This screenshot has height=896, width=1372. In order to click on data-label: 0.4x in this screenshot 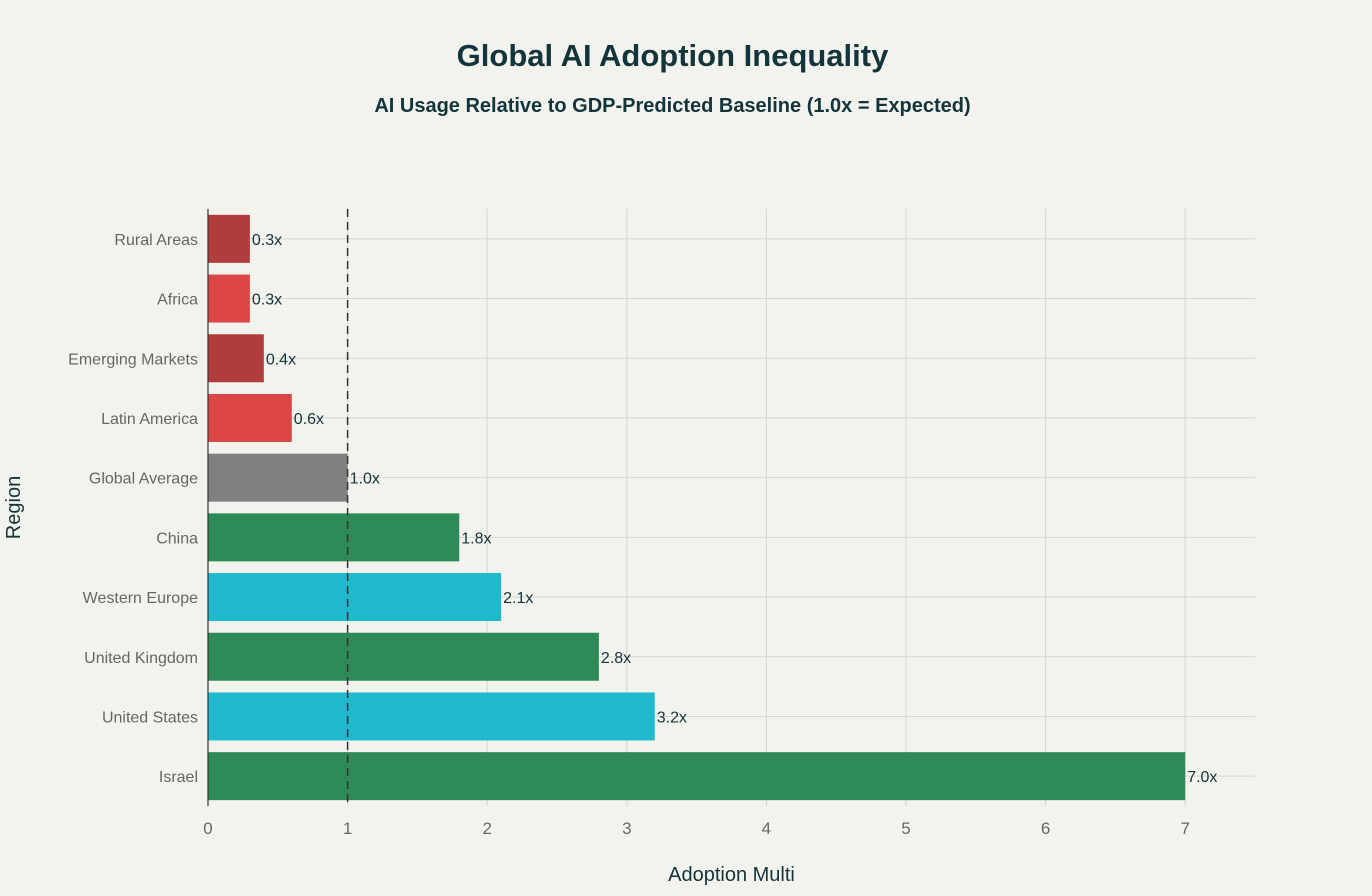, I will do `click(281, 359)`.